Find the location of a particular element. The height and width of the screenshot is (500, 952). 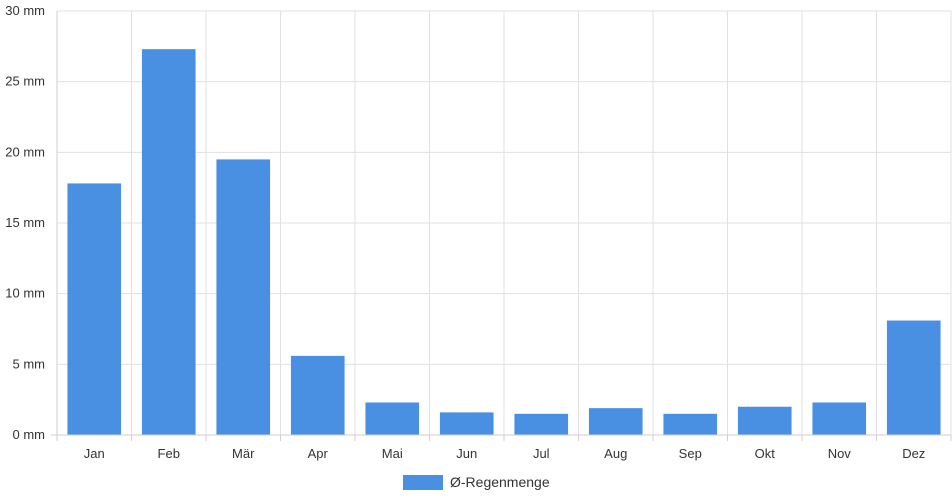

x-tick-label: Feb is located at coordinates (169, 453).